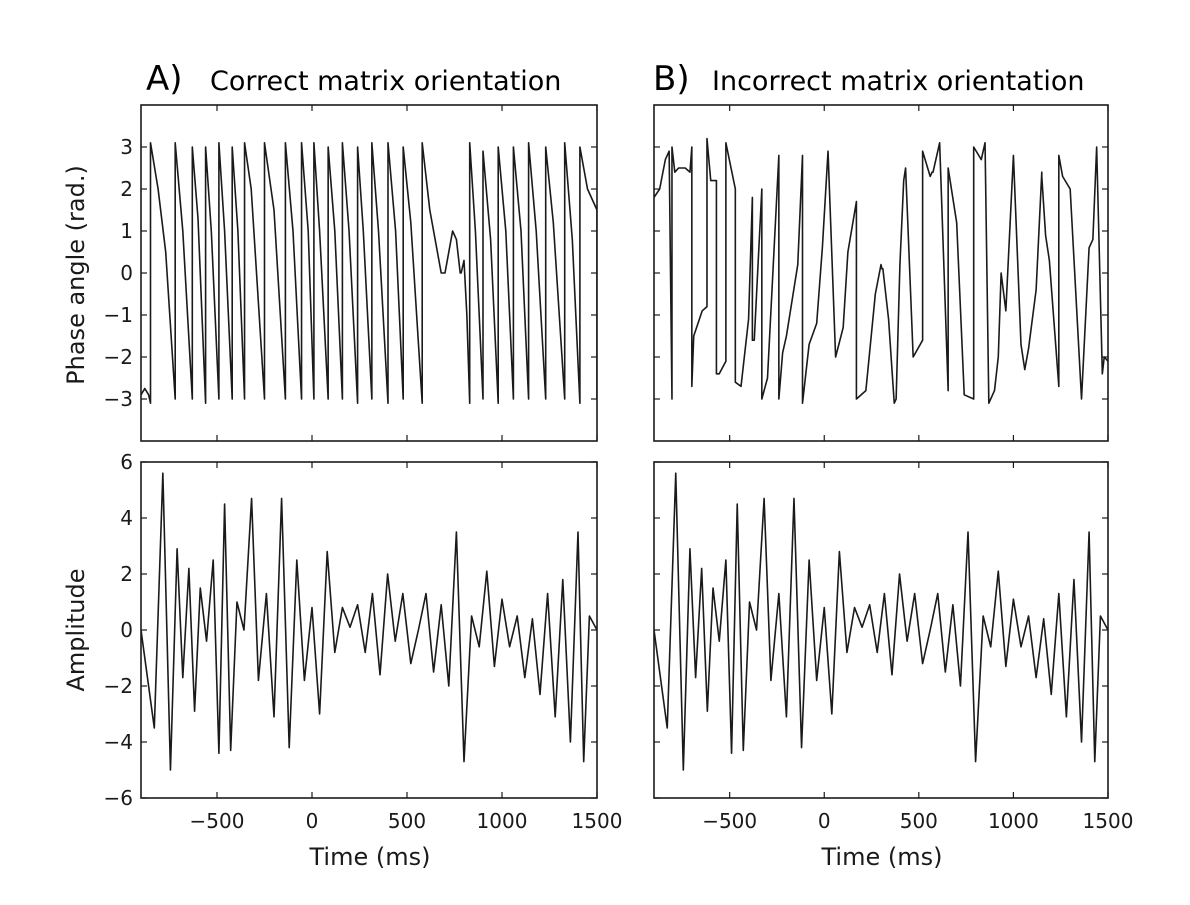 This screenshot has width=1190, height=905. What do you see at coordinates (118, 686) in the screenshot?
I see `panel-a-amplitude-ytick-label: −2` at bounding box center [118, 686].